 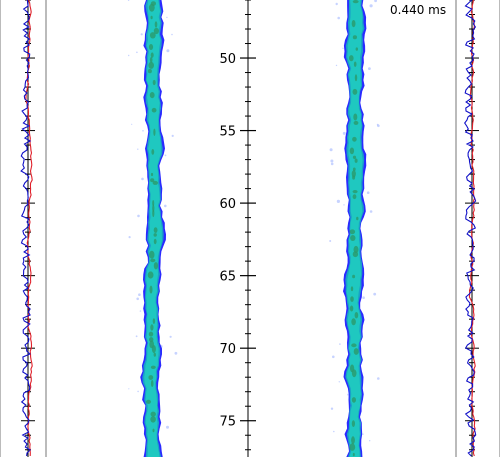 I want to click on profile-red-line, so click(x=472, y=228).